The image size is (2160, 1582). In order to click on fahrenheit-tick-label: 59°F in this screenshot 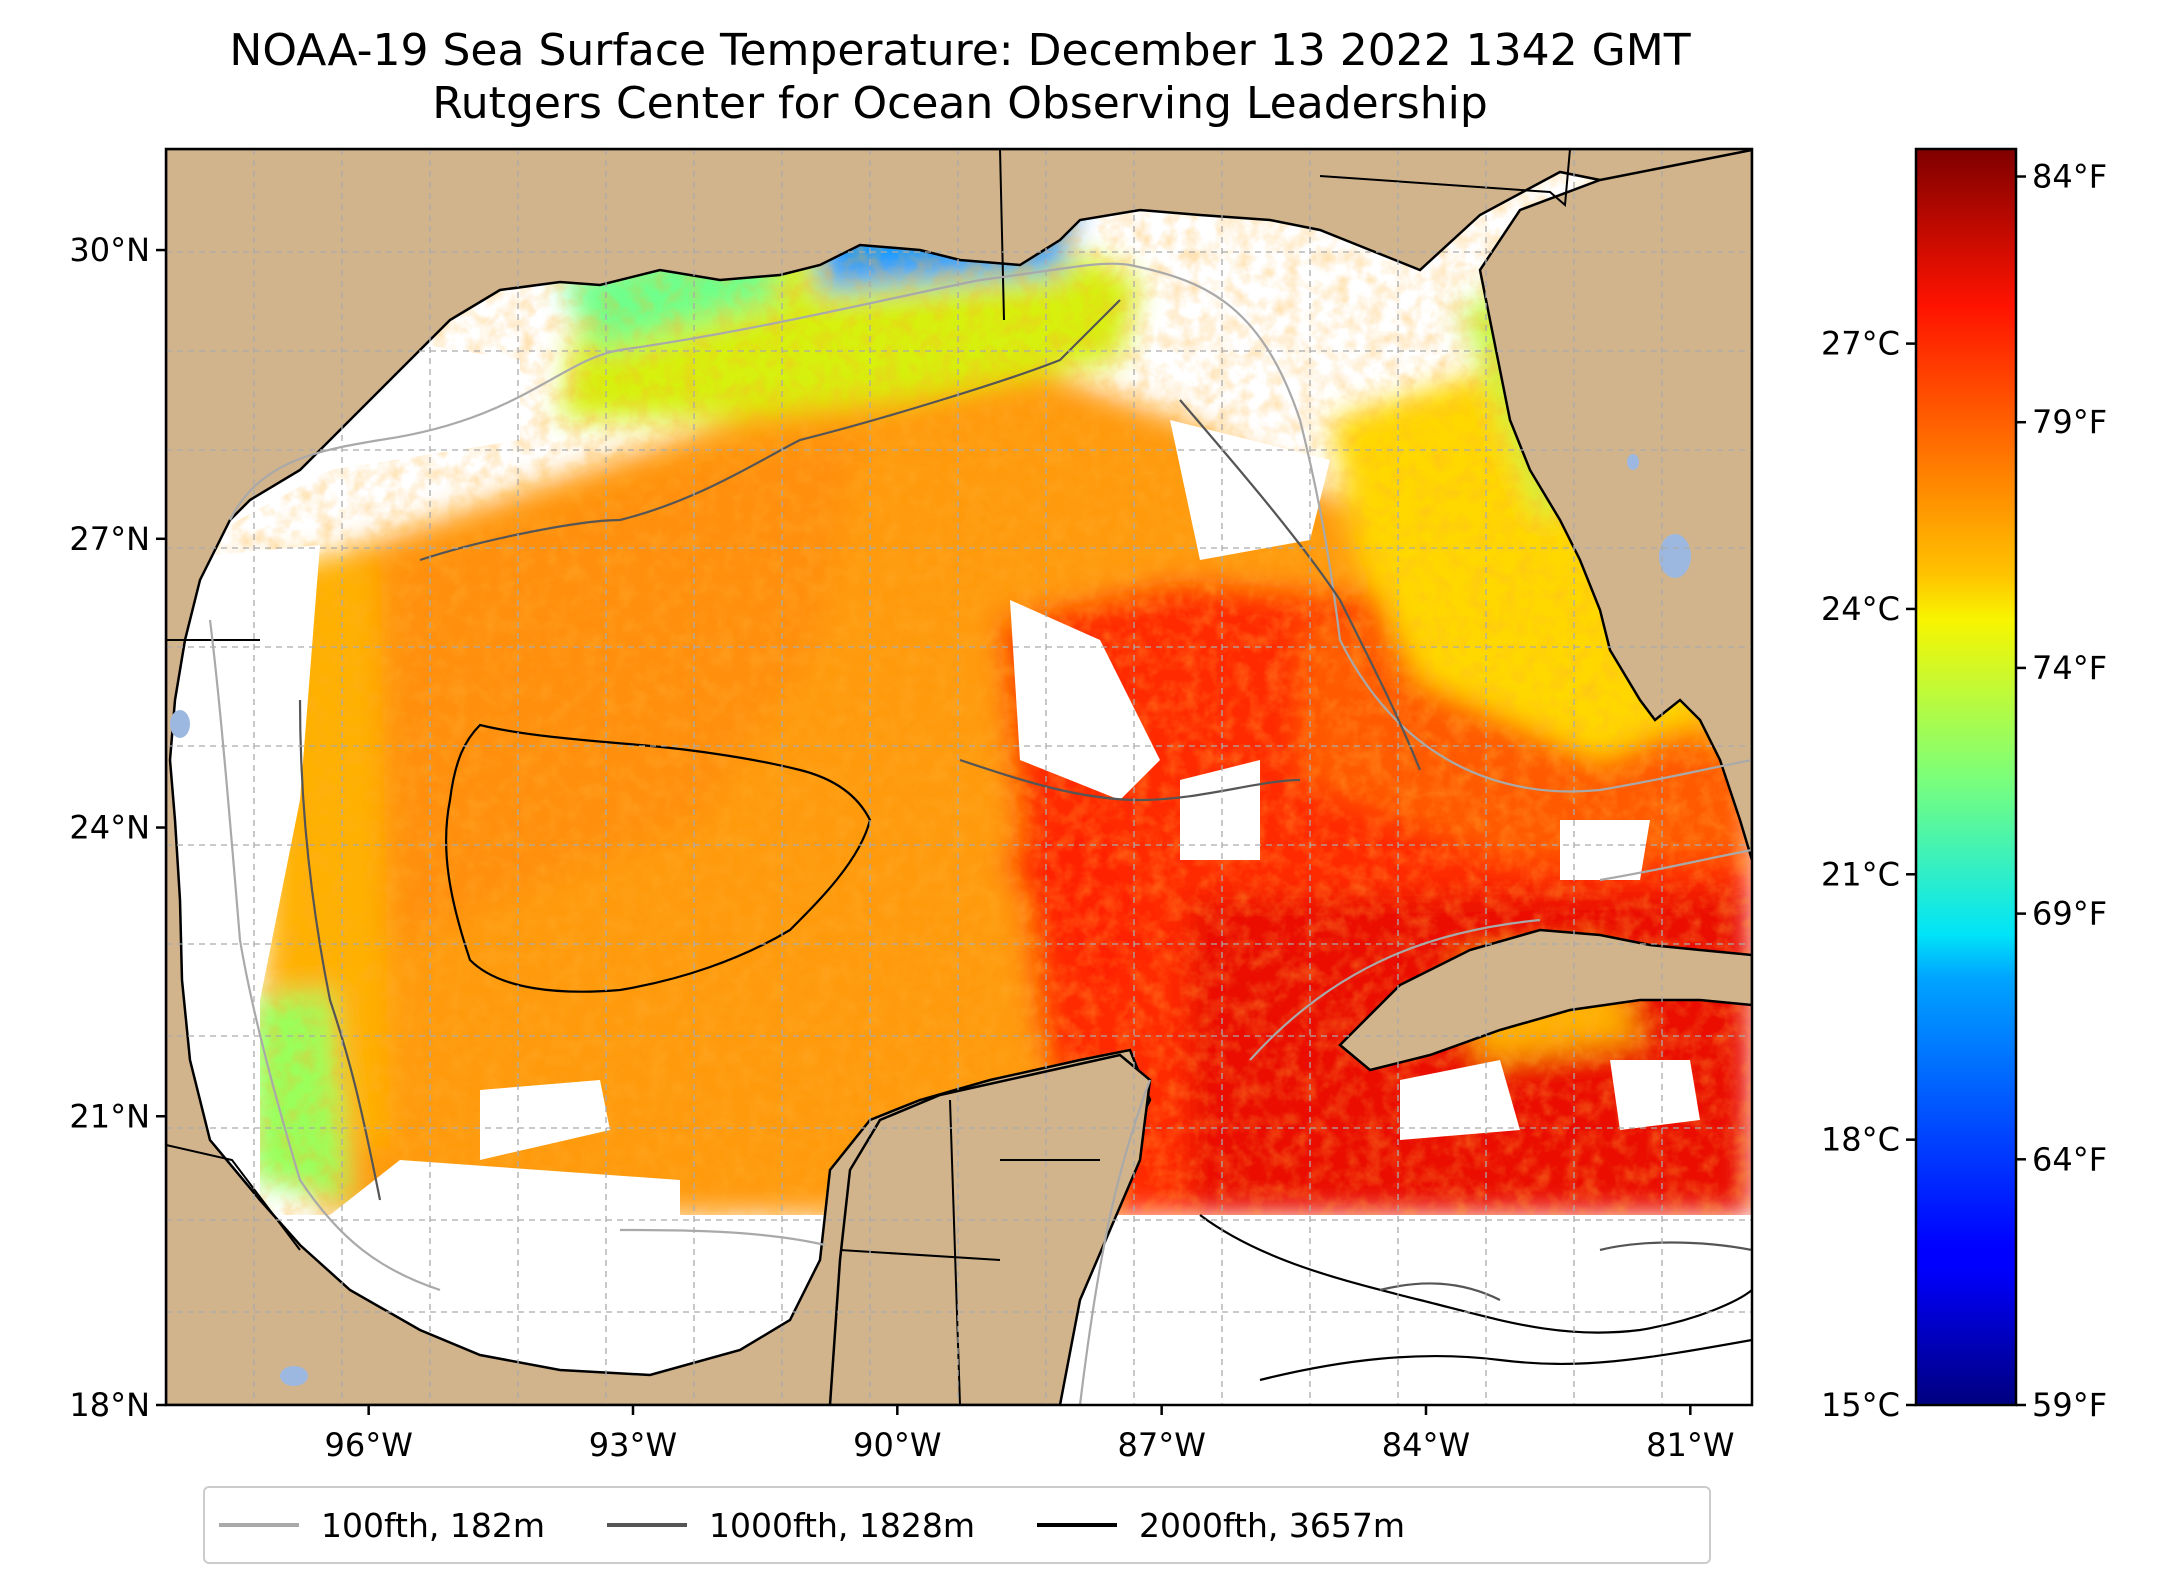, I will do `click(2069, 1405)`.